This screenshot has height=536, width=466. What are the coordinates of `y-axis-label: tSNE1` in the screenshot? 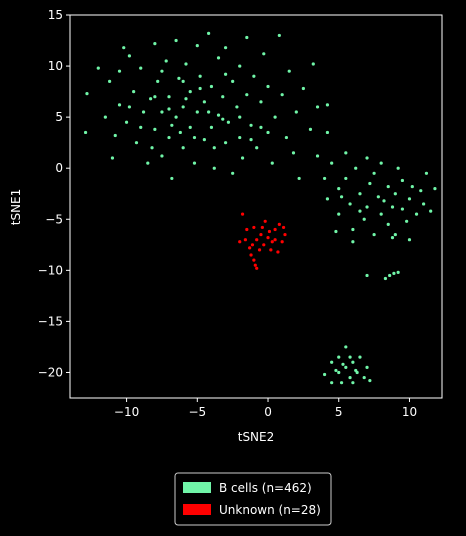 It's located at (16, 207).